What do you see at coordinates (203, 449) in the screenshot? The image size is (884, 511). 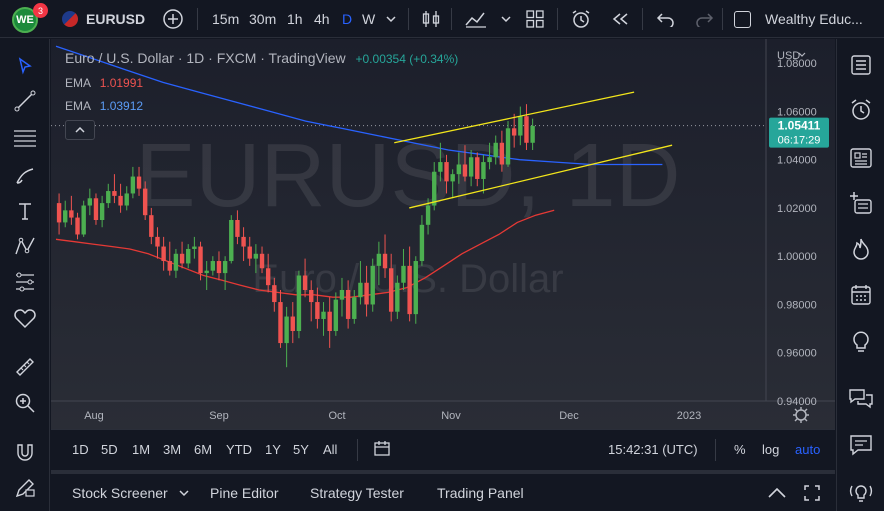 I see `range-6m: 6M` at bounding box center [203, 449].